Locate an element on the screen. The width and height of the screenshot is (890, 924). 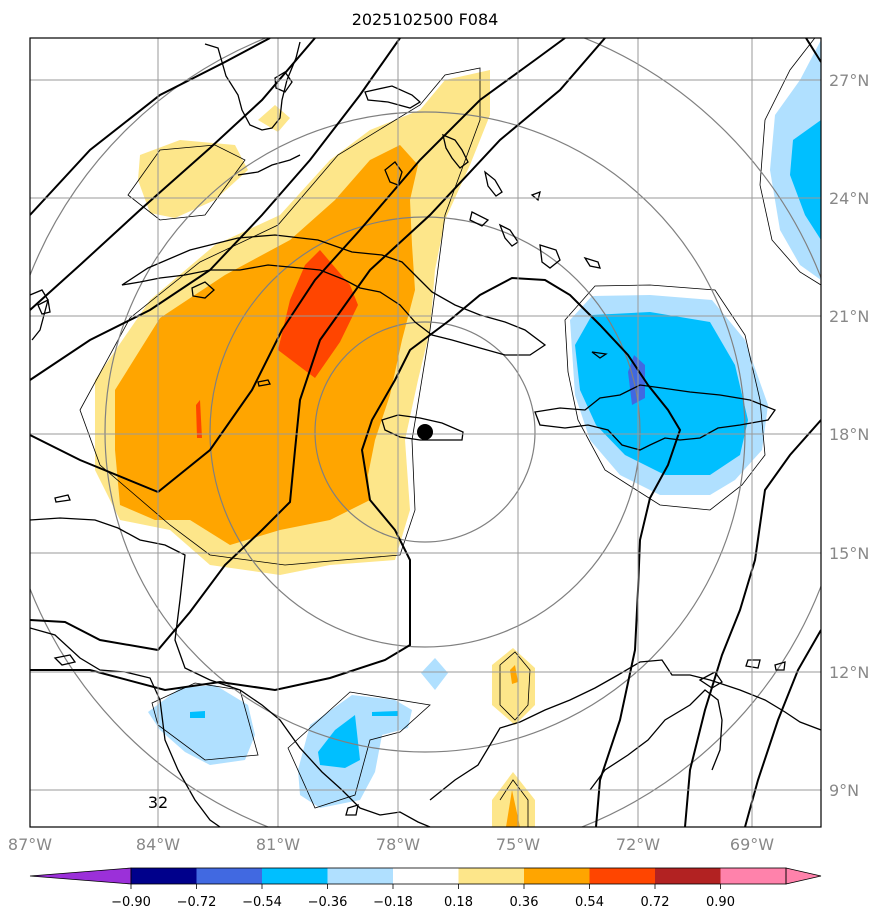
coastline-isle-of-youth is located at coordinates (203, 290).